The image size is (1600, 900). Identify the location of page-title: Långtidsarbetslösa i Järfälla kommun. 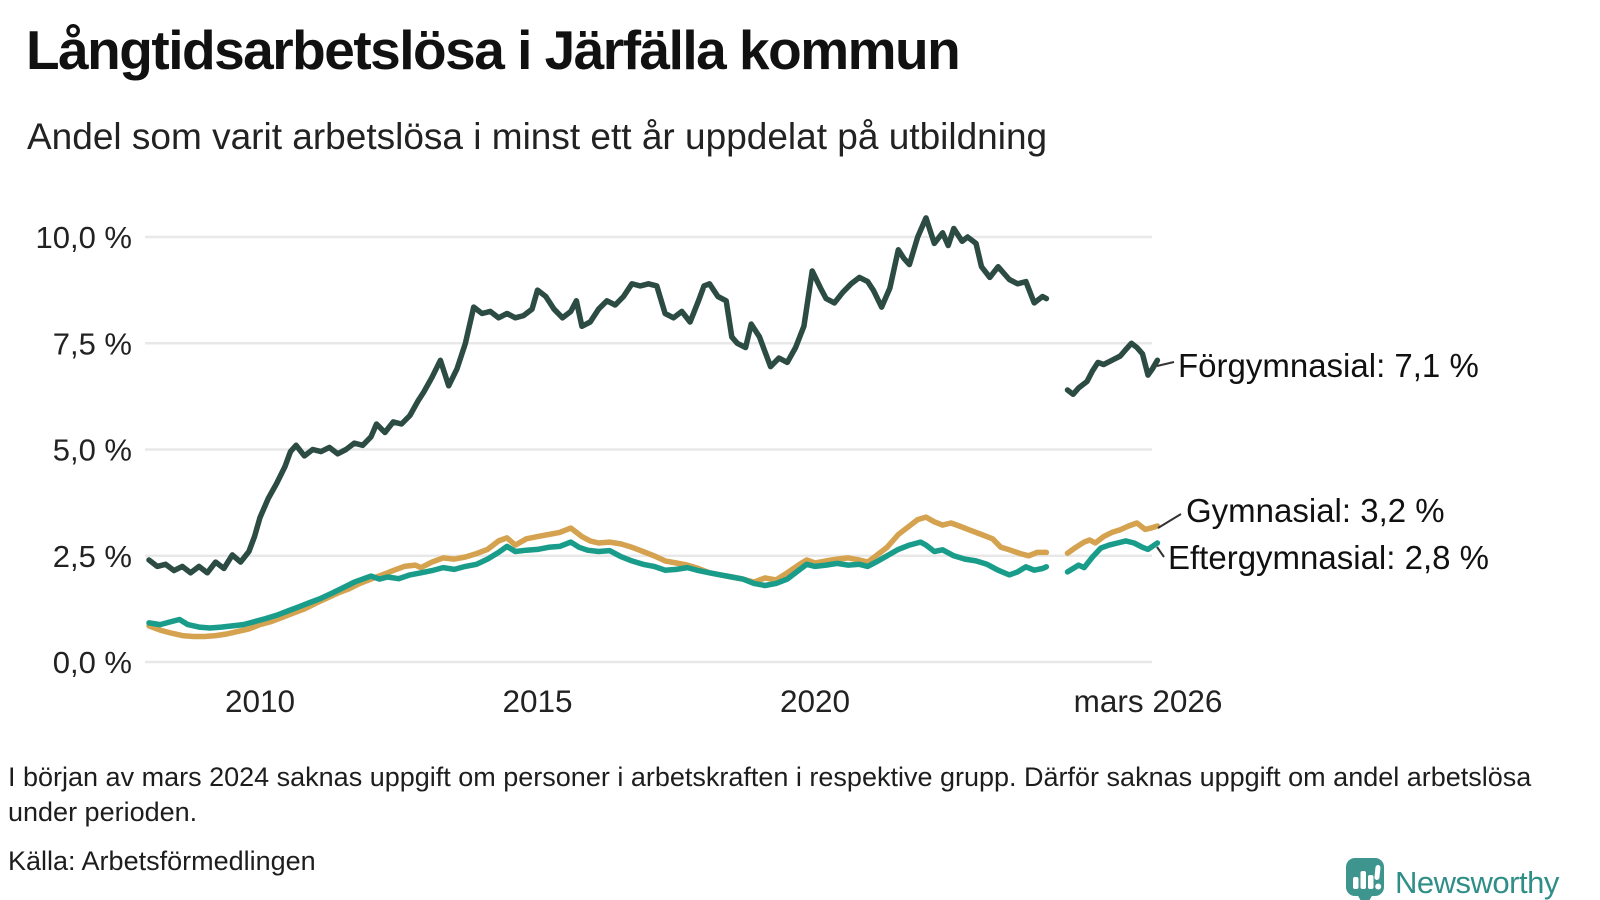
(493, 50).